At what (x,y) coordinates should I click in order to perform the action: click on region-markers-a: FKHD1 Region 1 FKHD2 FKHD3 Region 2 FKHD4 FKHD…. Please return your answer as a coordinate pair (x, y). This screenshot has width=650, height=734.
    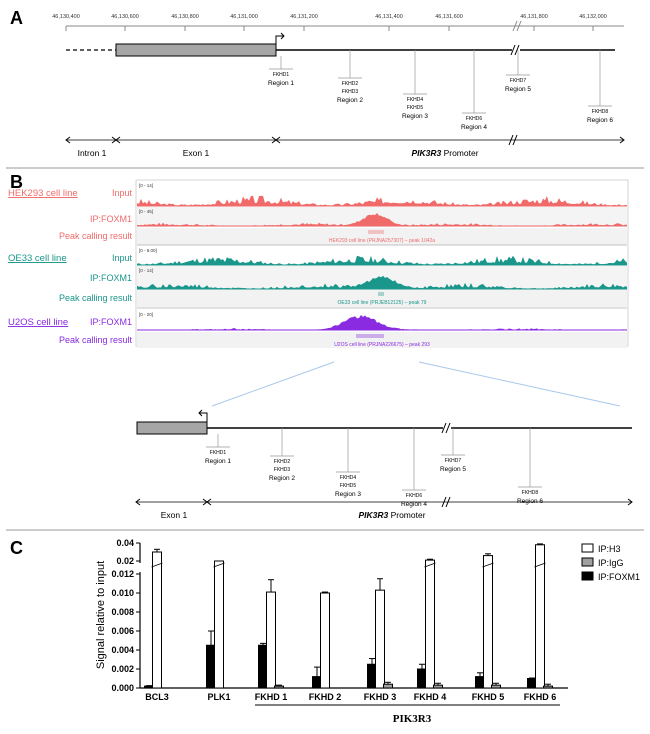
    Looking at the image, I should click on (440, 90).